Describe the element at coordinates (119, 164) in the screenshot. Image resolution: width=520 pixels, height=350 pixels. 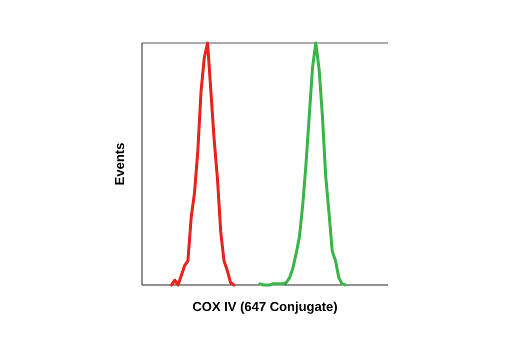
I see `y-axis-title: Events` at that location.